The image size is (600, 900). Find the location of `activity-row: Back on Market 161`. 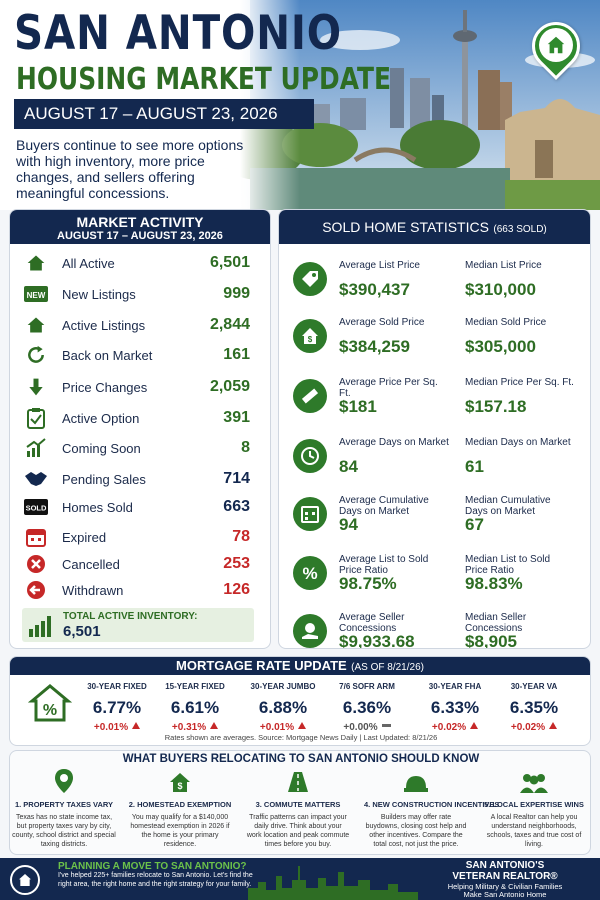

activity-row: Back on Market 161 is located at coordinates (137, 355).